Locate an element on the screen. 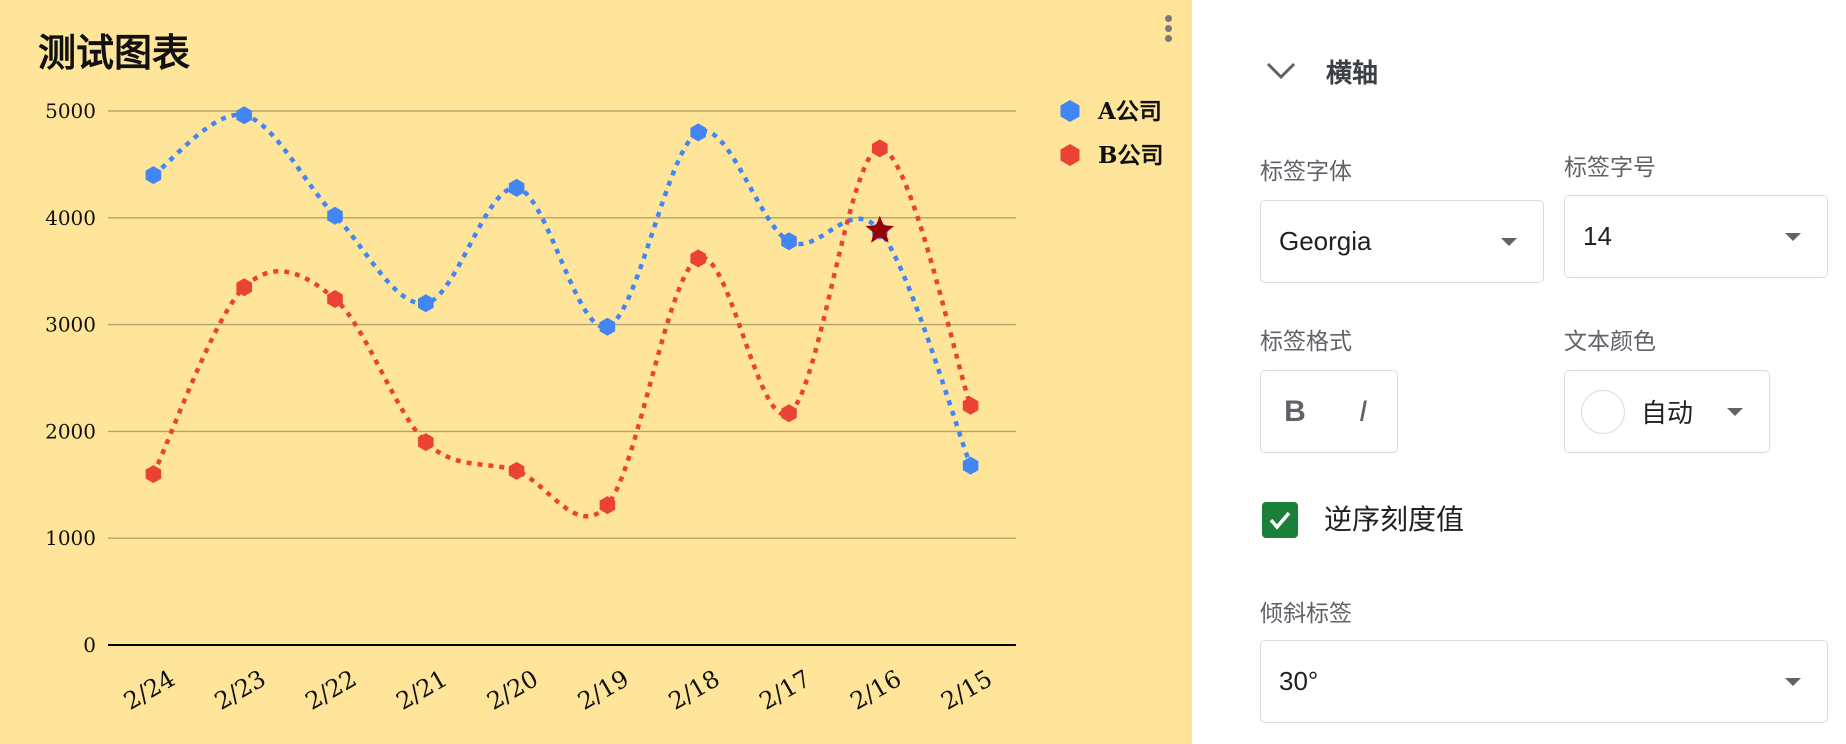 This screenshot has height=744, width=1846. slant-label: 倾斜标签 is located at coordinates (1306, 613).